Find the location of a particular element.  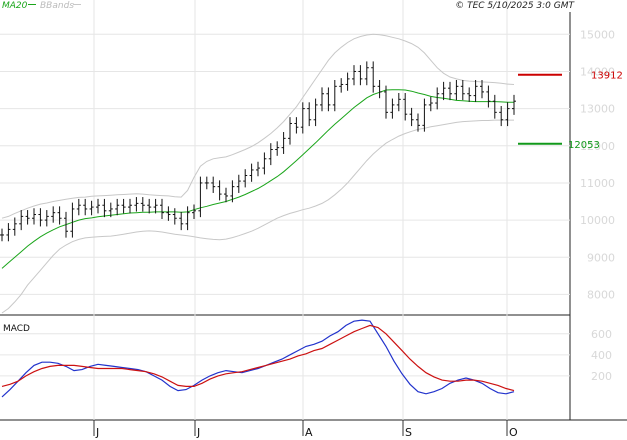

macd-title: MACD is located at coordinates (16, 329).